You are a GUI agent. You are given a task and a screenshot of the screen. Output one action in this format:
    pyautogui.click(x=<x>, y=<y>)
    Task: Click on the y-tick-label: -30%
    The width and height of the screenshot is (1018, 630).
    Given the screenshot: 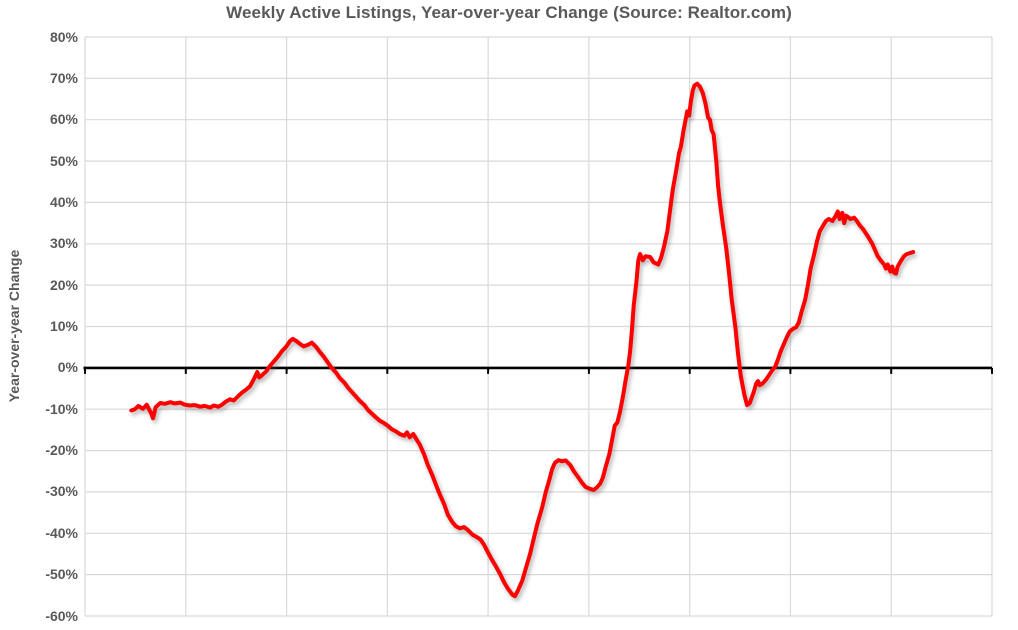 What is the action you would take?
    pyautogui.click(x=61, y=491)
    